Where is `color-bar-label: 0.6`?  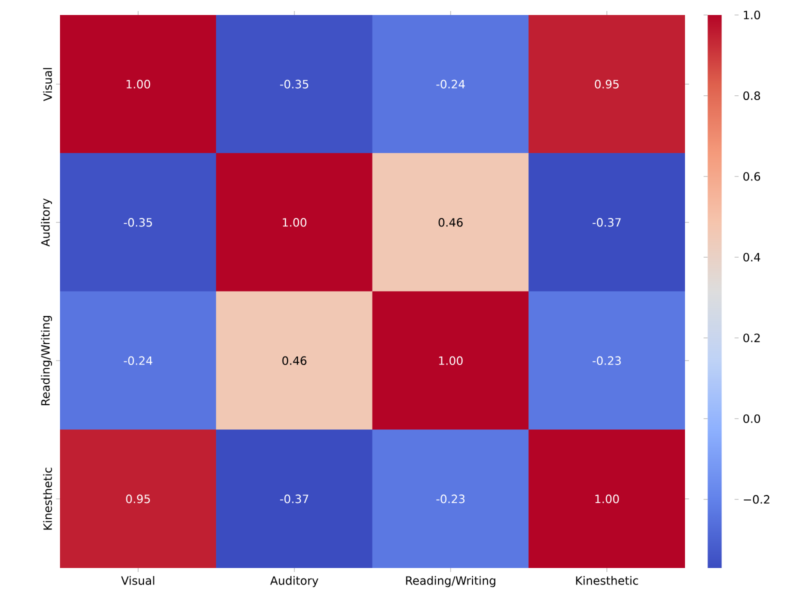 color-bar-label: 0.6 is located at coordinates (751, 176).